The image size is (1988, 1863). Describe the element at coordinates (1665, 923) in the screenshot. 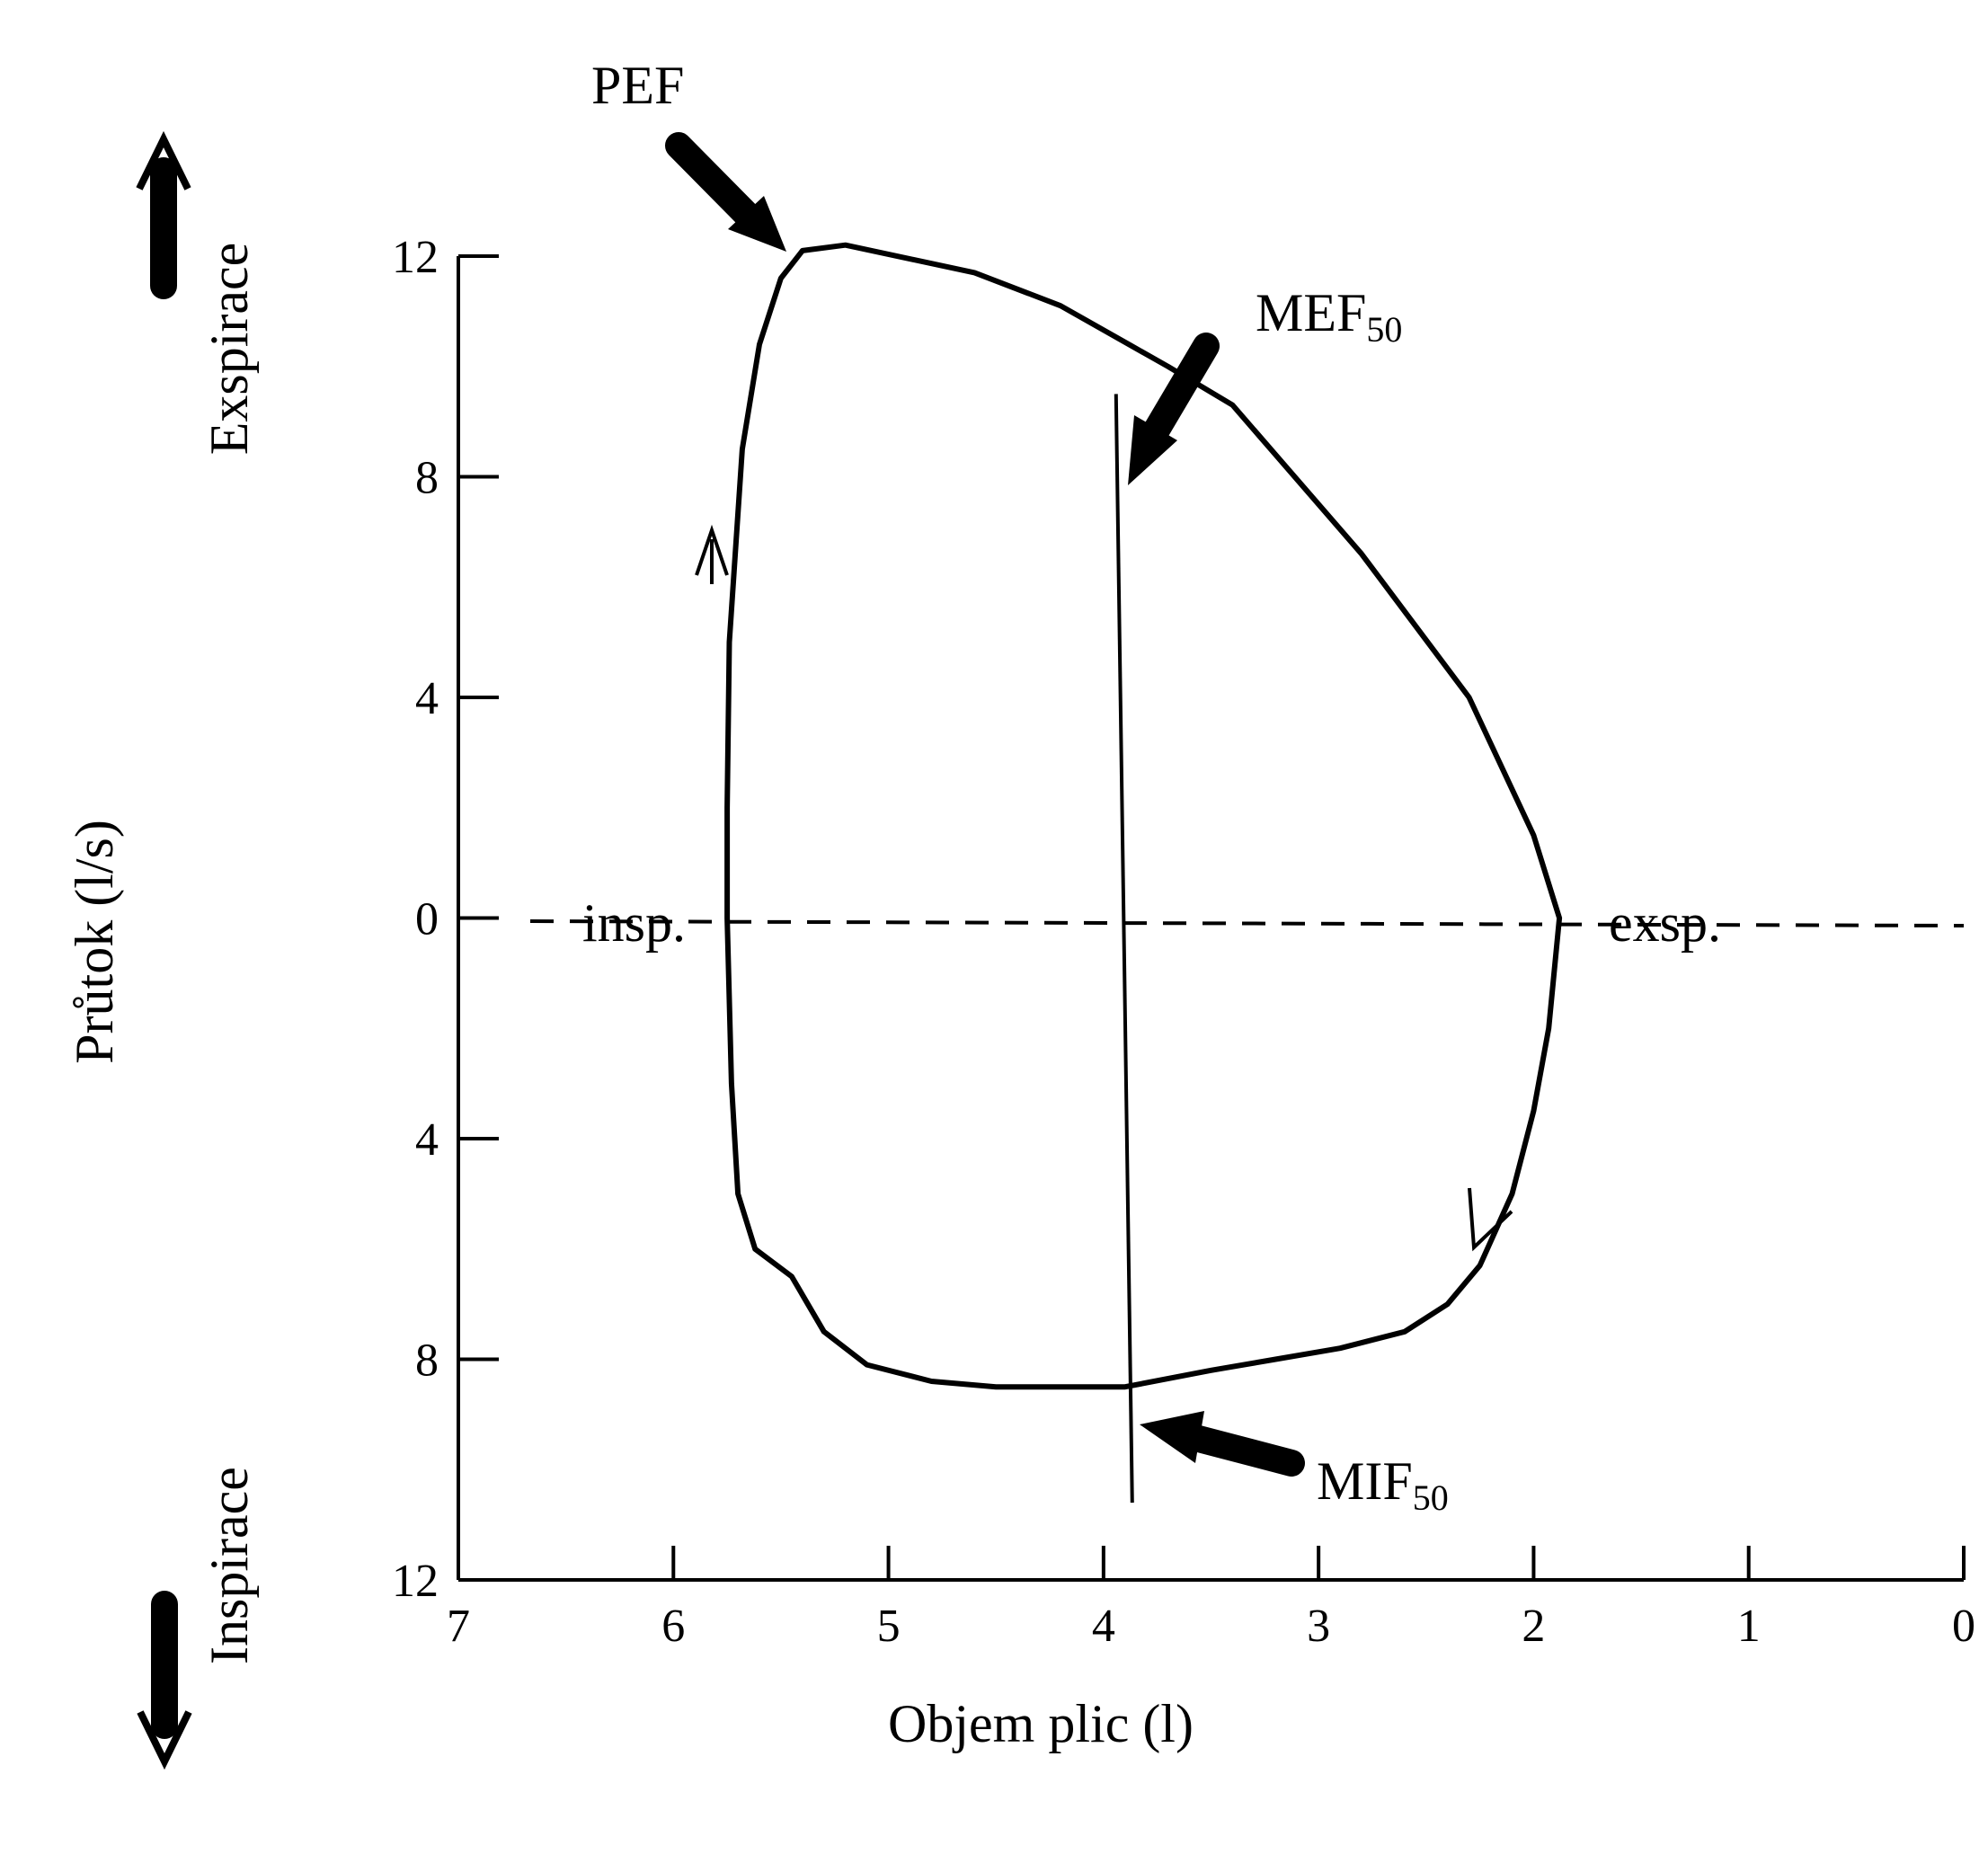

I see `exsp-label: exsp.` at that location.